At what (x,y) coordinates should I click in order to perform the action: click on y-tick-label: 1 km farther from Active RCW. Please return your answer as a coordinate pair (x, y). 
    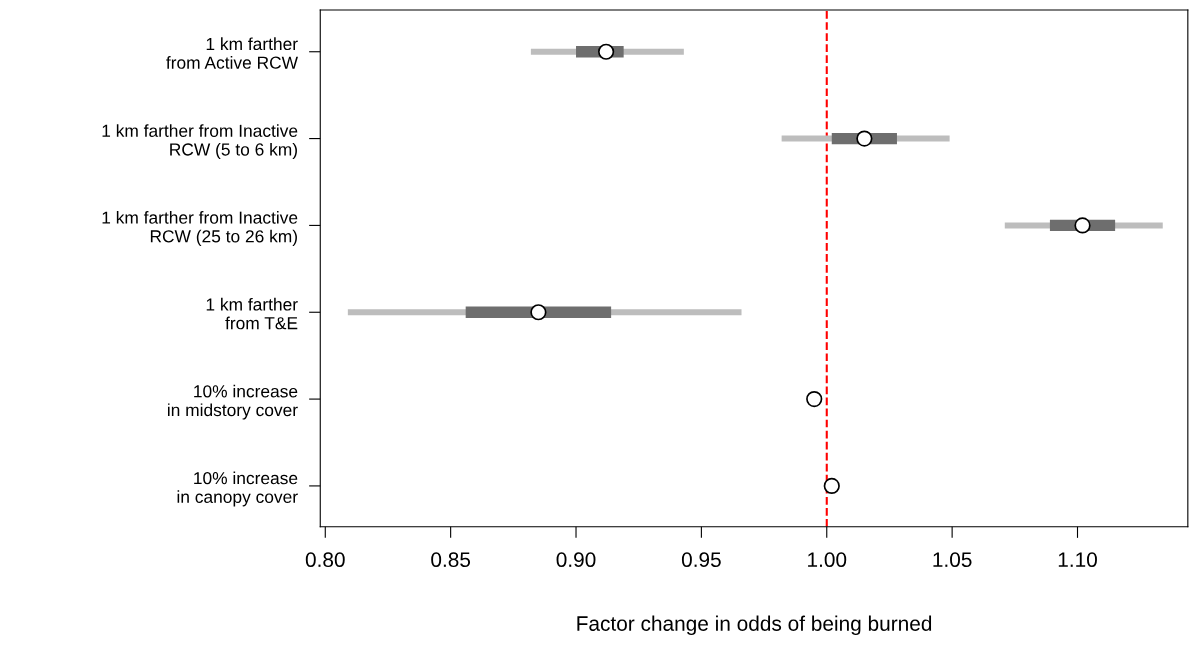
    Looking at the image, I should click on (232, 53).